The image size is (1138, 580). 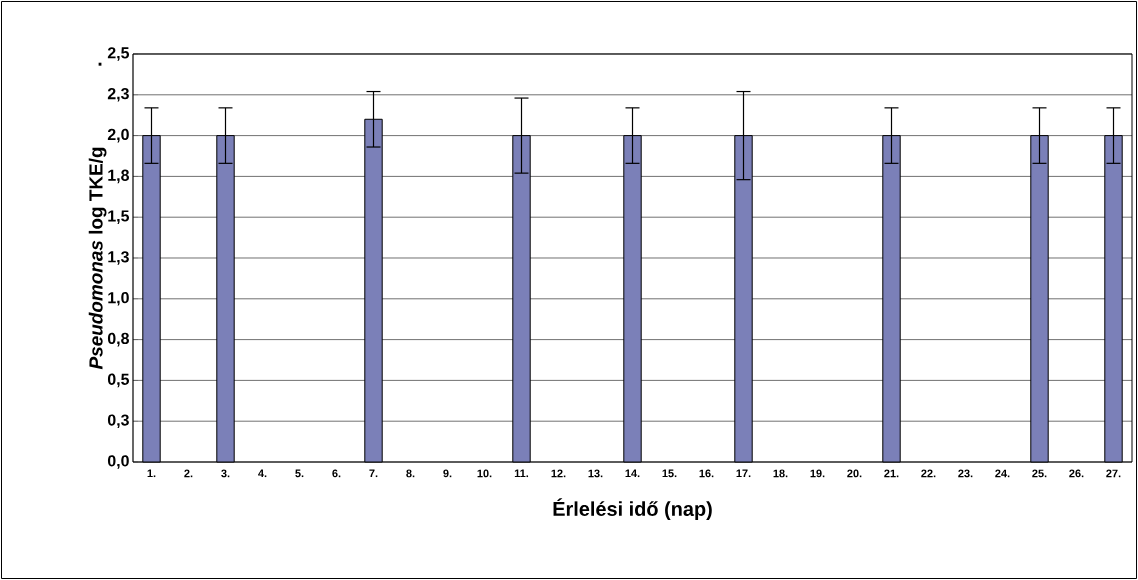 What do you see at coordinates (118, 462) in the screenshot?
I see `y-tick-label: 0,0` at bounding box center [118, 462].